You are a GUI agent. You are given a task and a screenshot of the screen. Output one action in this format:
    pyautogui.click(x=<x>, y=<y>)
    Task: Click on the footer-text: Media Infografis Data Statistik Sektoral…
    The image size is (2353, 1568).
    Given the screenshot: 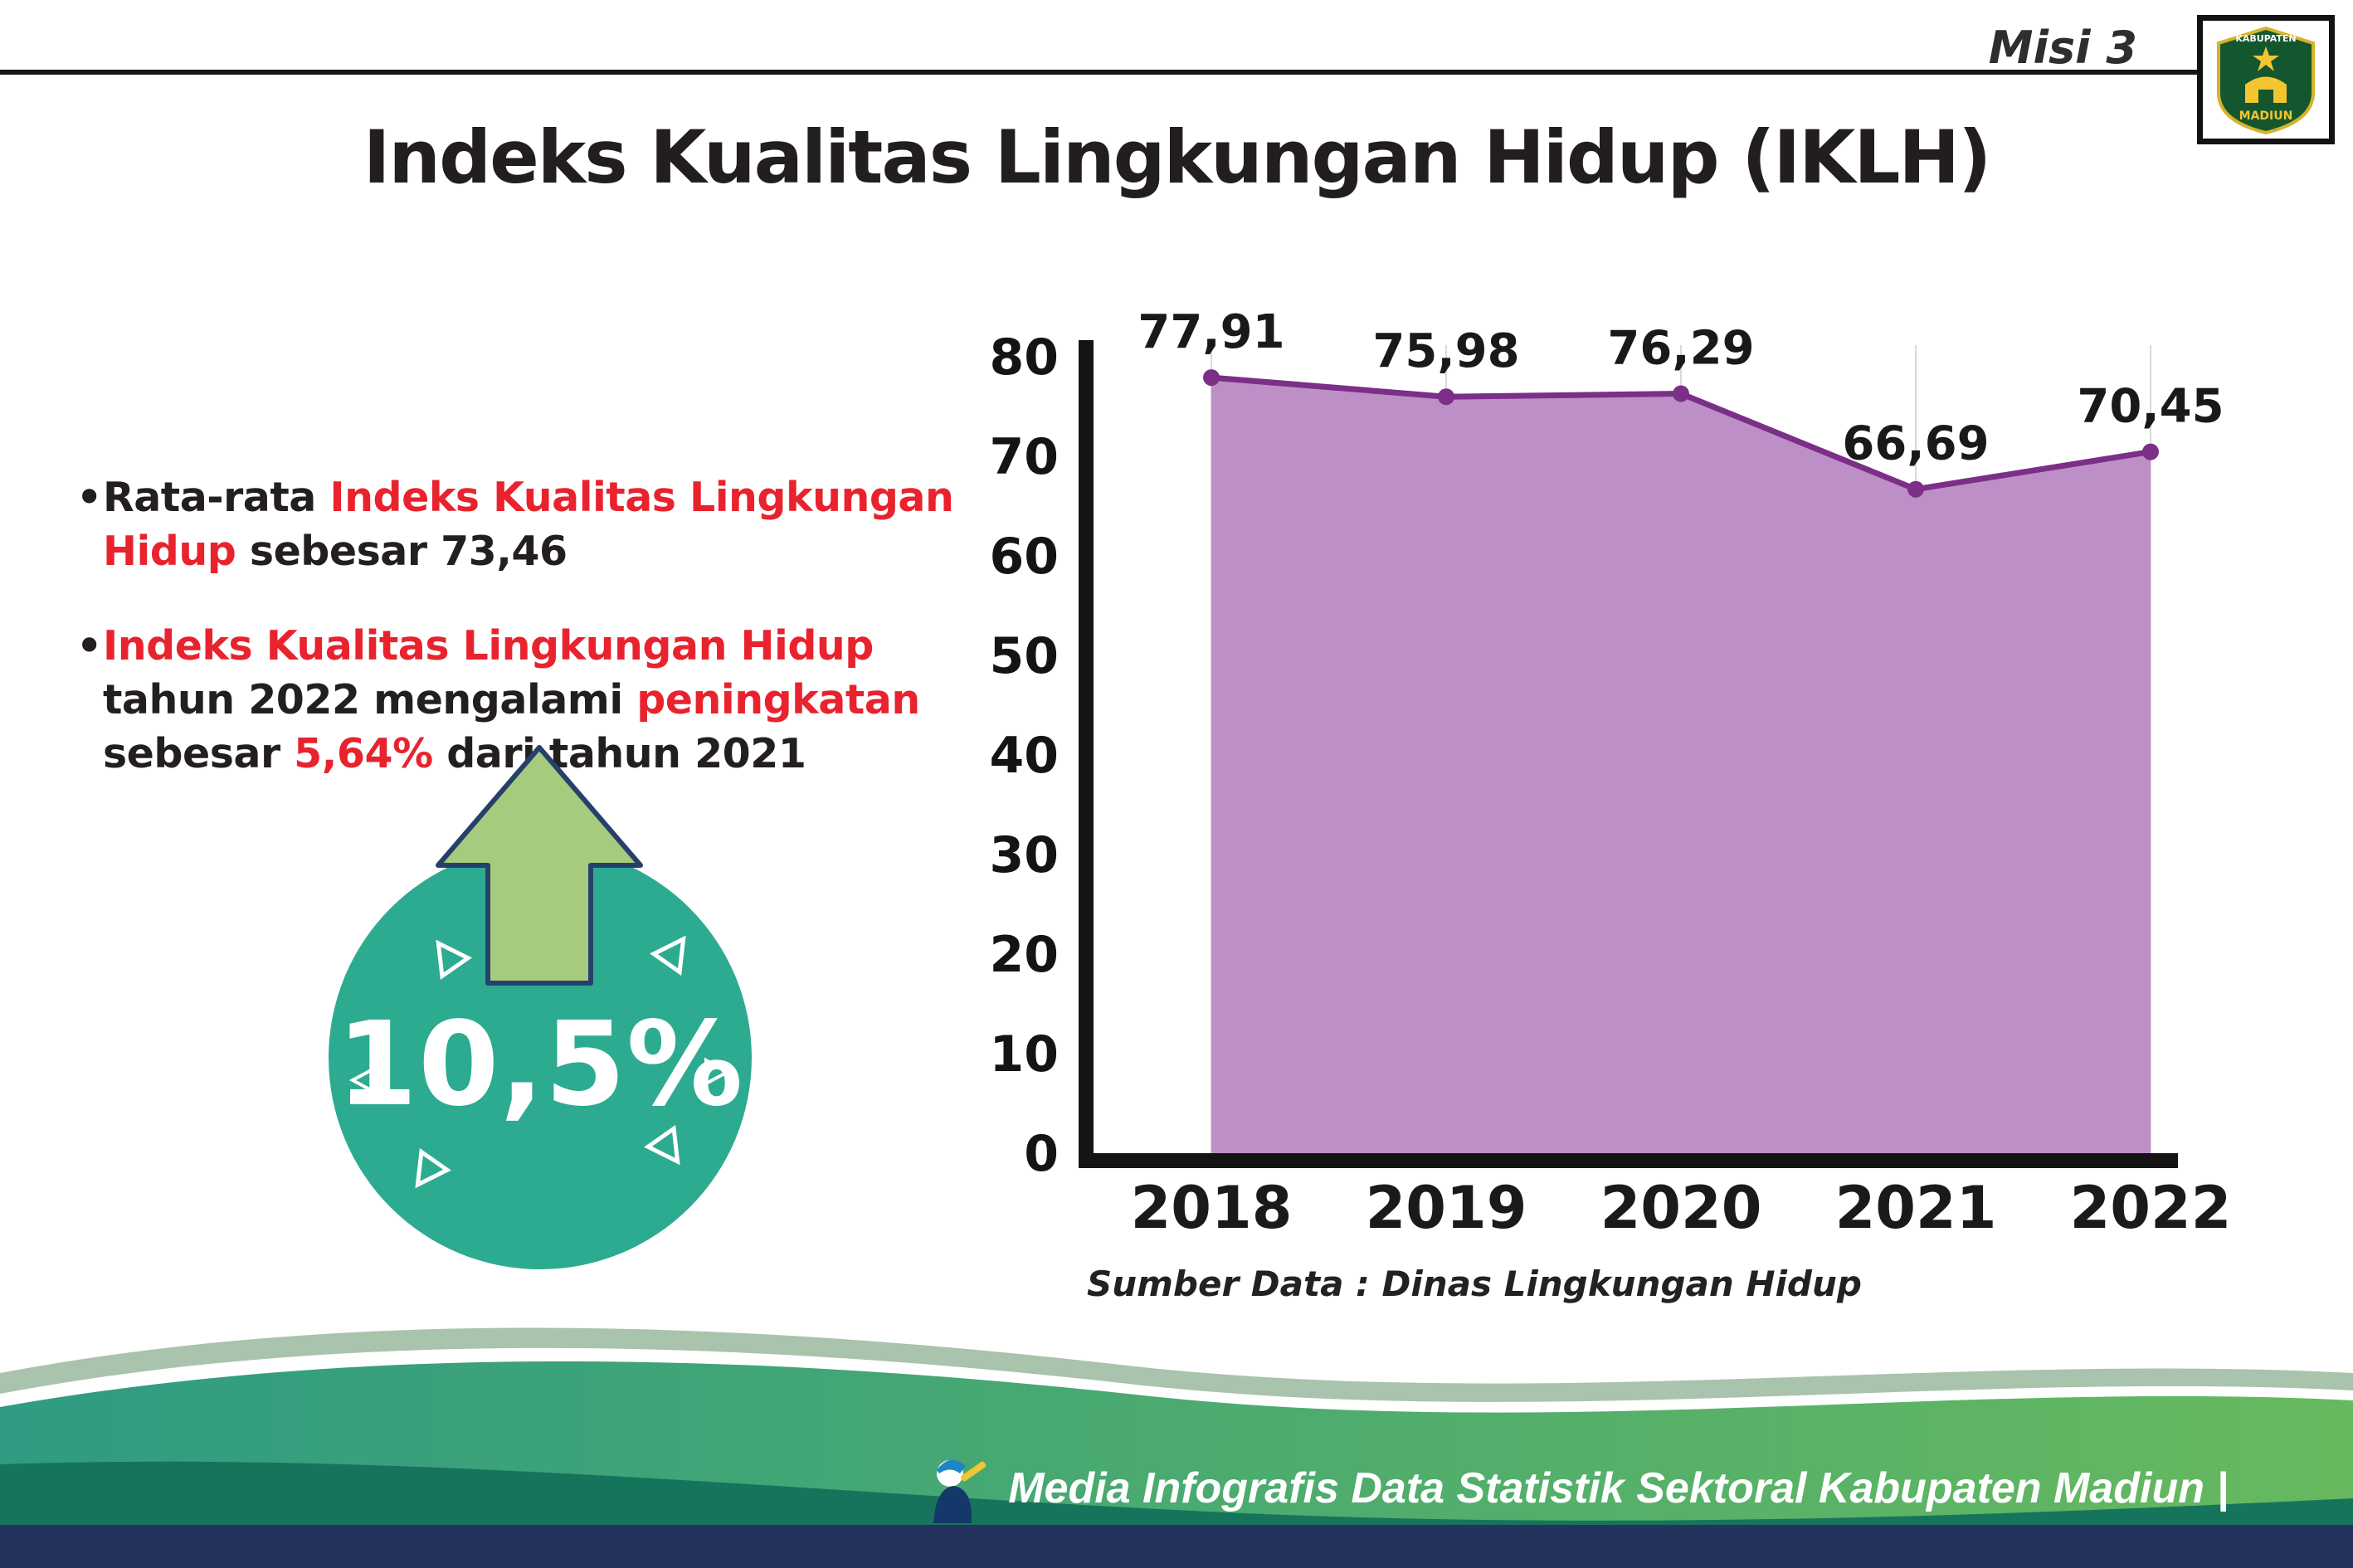 What is the action you would take?
    pyautogui.click(x=1618, y=1488)
    